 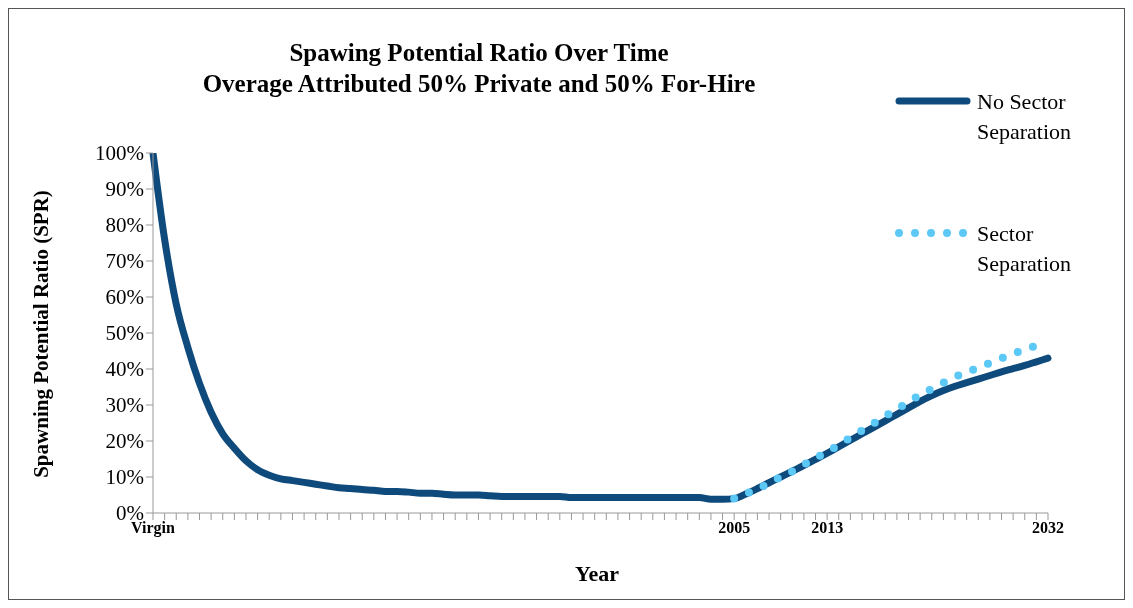 What do you see at coordinates (479, 84) in the screenshot?
I see `chart-subtitle: Overage Attributed 50% Private and 50% For-Hire` at bounding box center [479, 84].